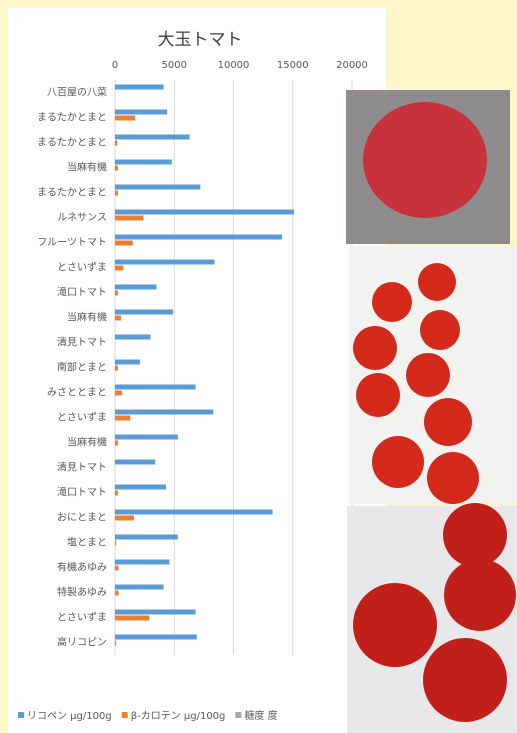 The height and width of the screenshot is (733, 517). I want to click on y-tick-label: 塩とまと, so click(87, 542).